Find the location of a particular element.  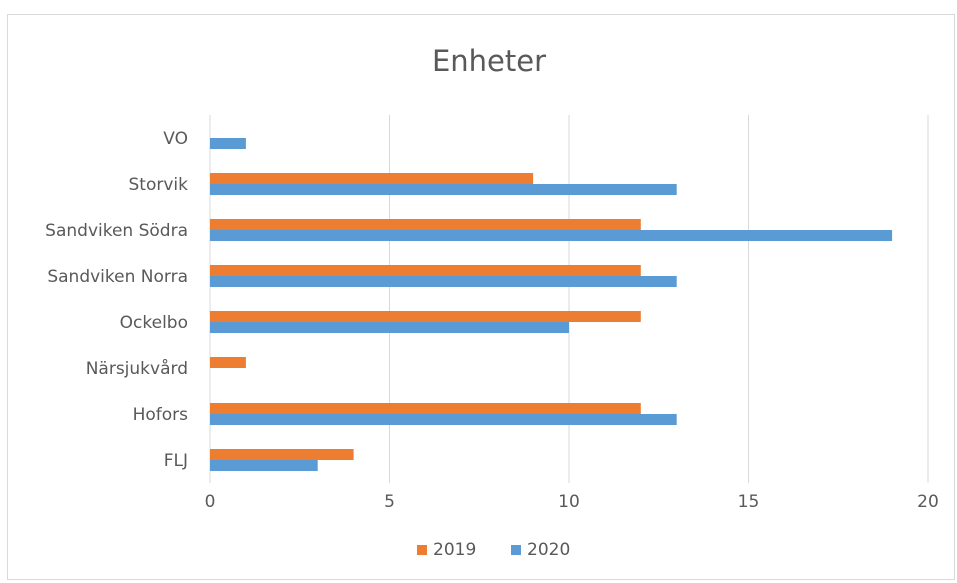

legend-label: 2020 is located at coordinates (548, 550).